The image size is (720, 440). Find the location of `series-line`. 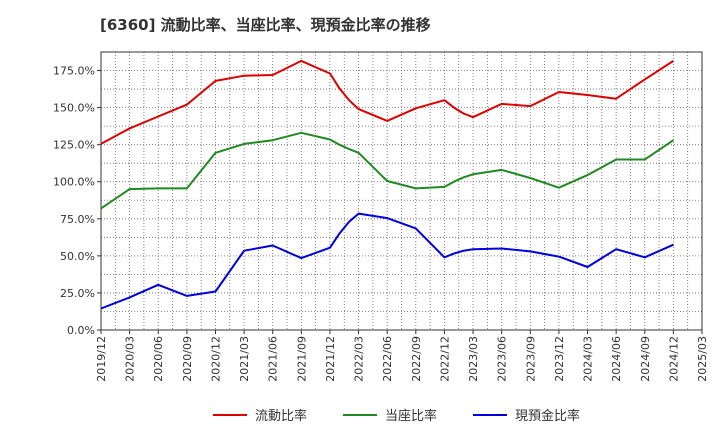

series-line is located at coordinates (387, 170).